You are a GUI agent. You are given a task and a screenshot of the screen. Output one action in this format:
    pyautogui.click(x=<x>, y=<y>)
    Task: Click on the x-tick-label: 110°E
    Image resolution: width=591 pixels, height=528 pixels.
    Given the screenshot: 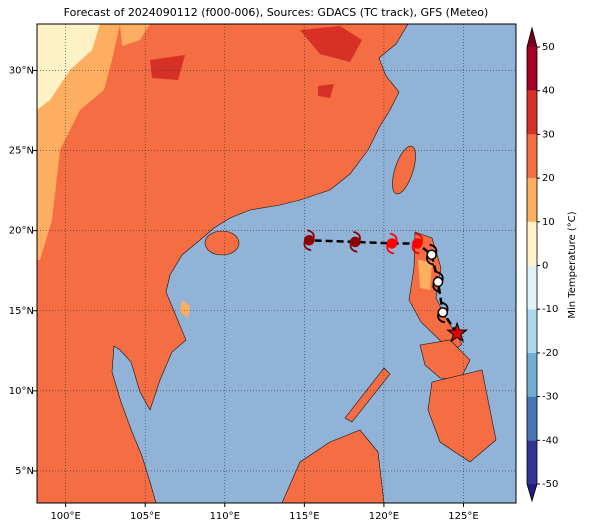 What is the action you would take?
    pyautogui.click(x=225, y=516)
    